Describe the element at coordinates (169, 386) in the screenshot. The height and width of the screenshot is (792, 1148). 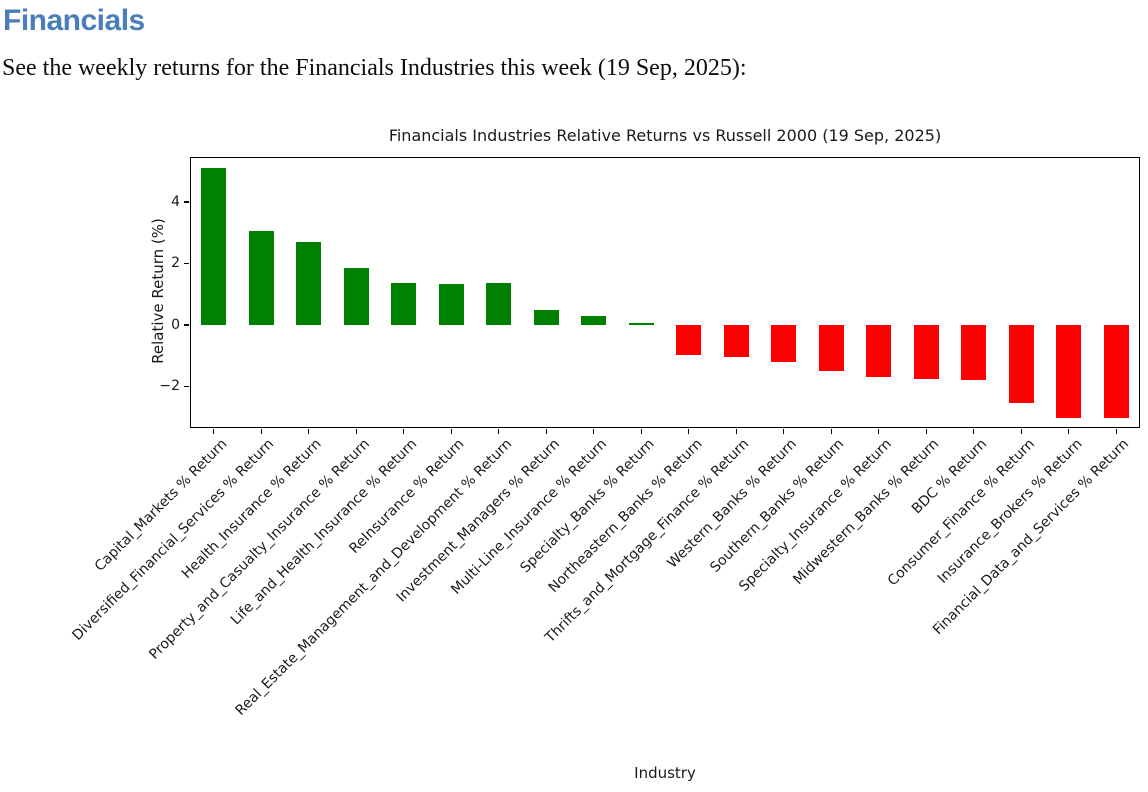
I see `y-tick-label: −2` at that location.